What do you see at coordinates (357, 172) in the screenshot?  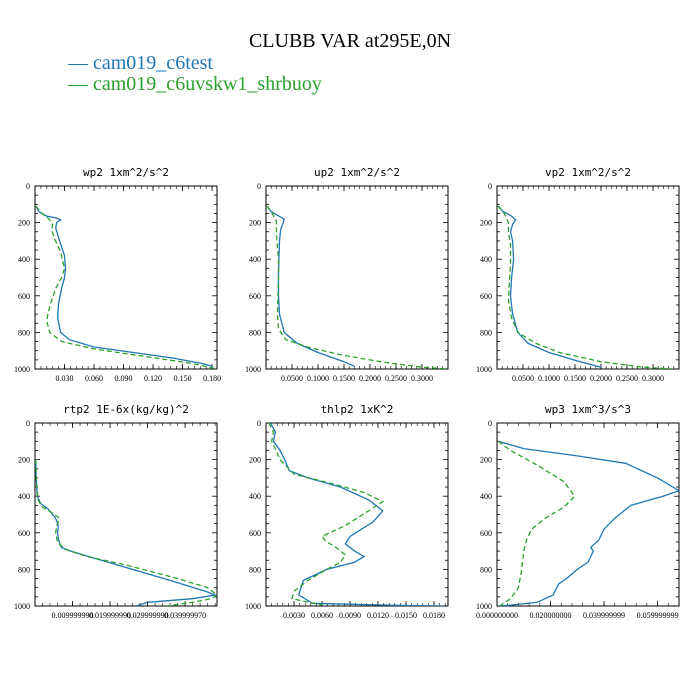 I see `panel-title: up2 1xm^2/s^2` at bounding box center [357, 172].